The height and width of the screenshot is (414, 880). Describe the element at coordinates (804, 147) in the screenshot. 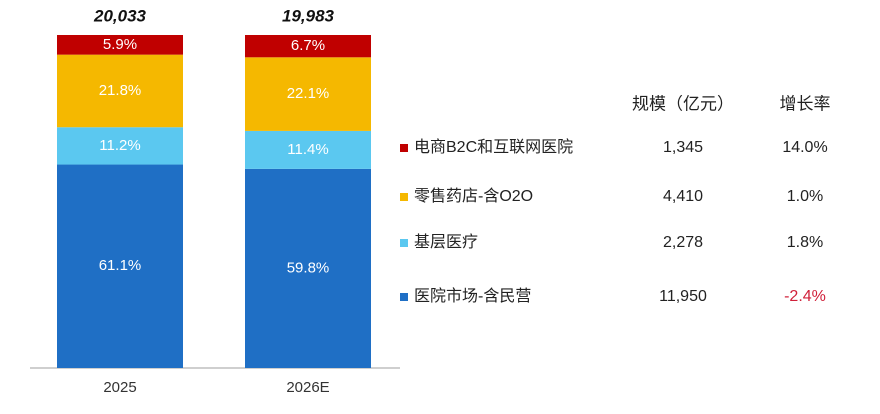

I see `table-cell: 14.0%` at that location.